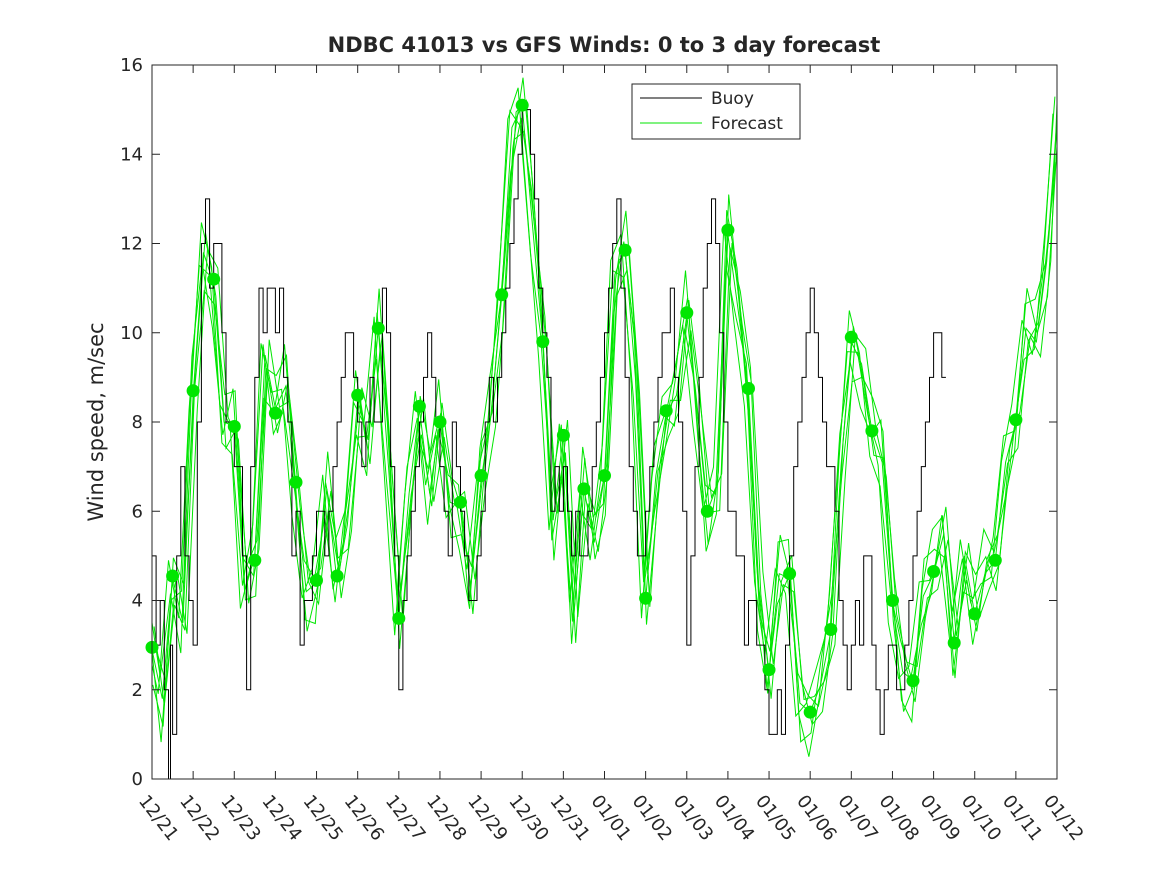 The image size is (1167, 875). What do you see at coordinates (158, 818) in the screenshot?
I see `x-tick-label: 12/21` at bounding box center [158, 818].